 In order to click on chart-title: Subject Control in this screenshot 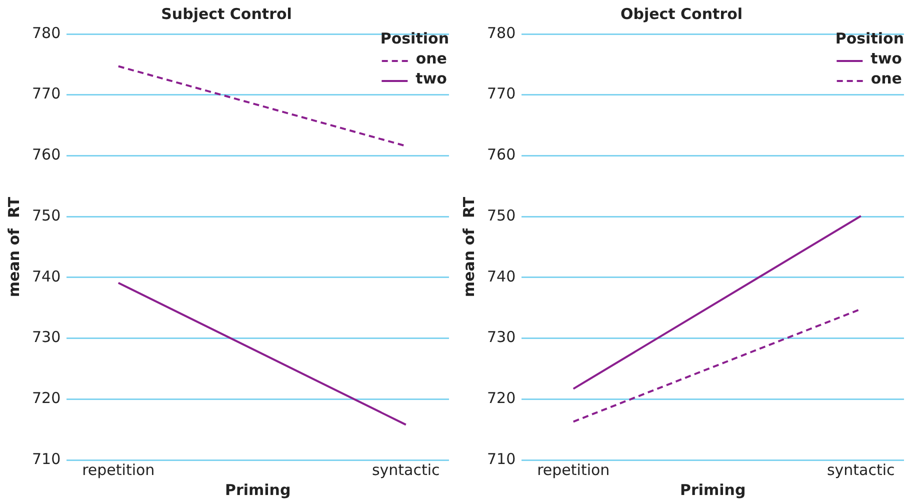, I will do `click(226, 13)`.